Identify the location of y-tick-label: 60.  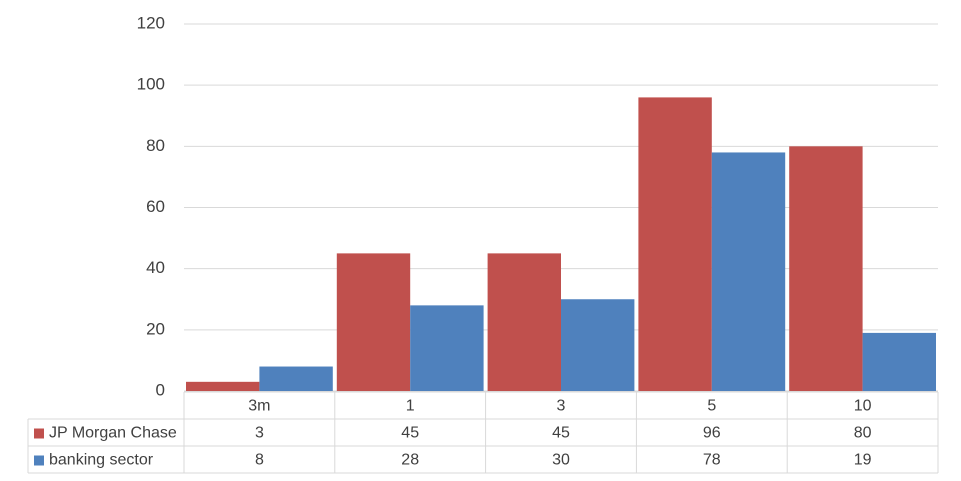
(155, 206).